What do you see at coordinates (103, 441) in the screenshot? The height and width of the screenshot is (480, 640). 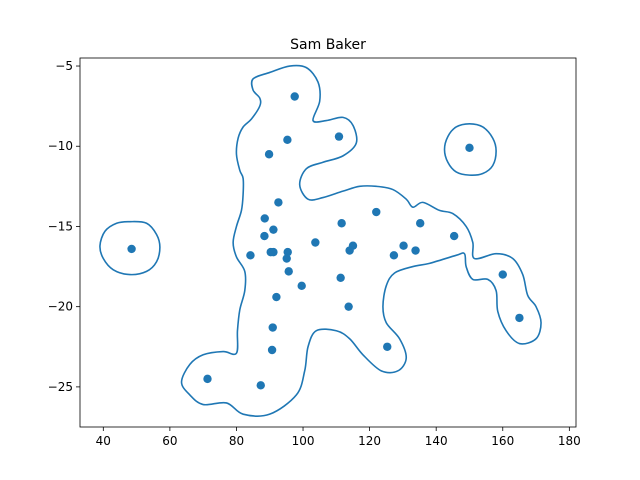 I see `x-tick-label-0: 40` at bounding box center [103, 441].